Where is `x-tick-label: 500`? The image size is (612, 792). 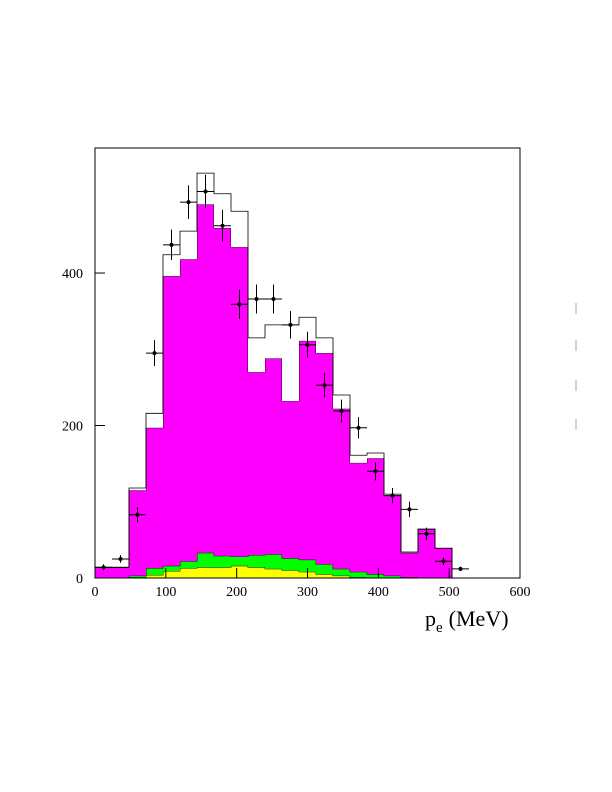
x-tick-label: 500 is located at coordinates (449, 592).